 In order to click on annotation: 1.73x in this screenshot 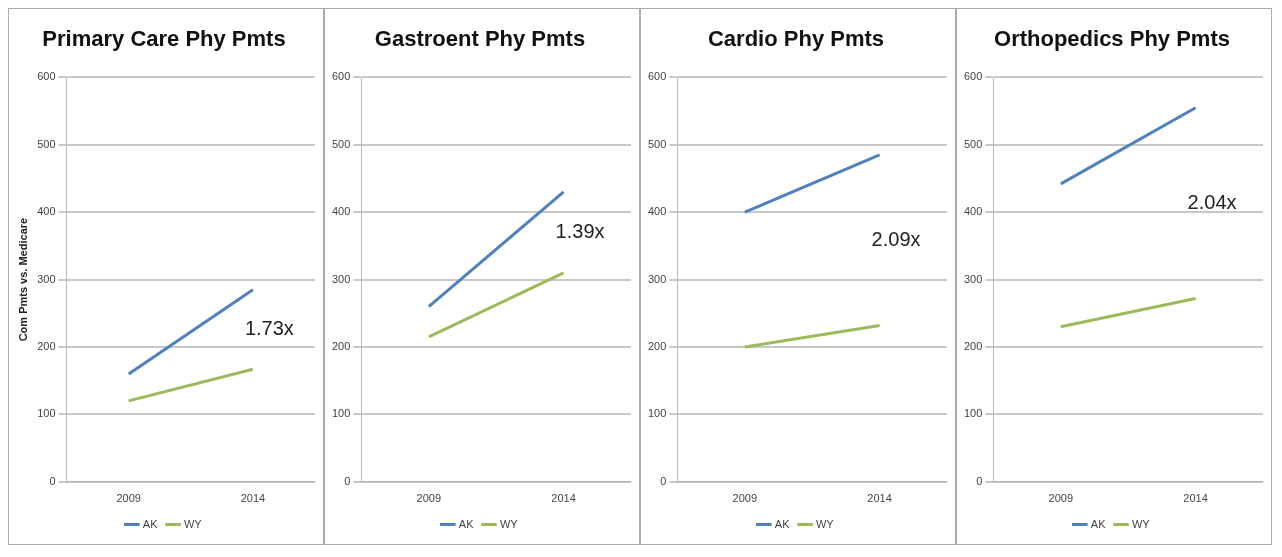, I will do `click(269, 327)`.